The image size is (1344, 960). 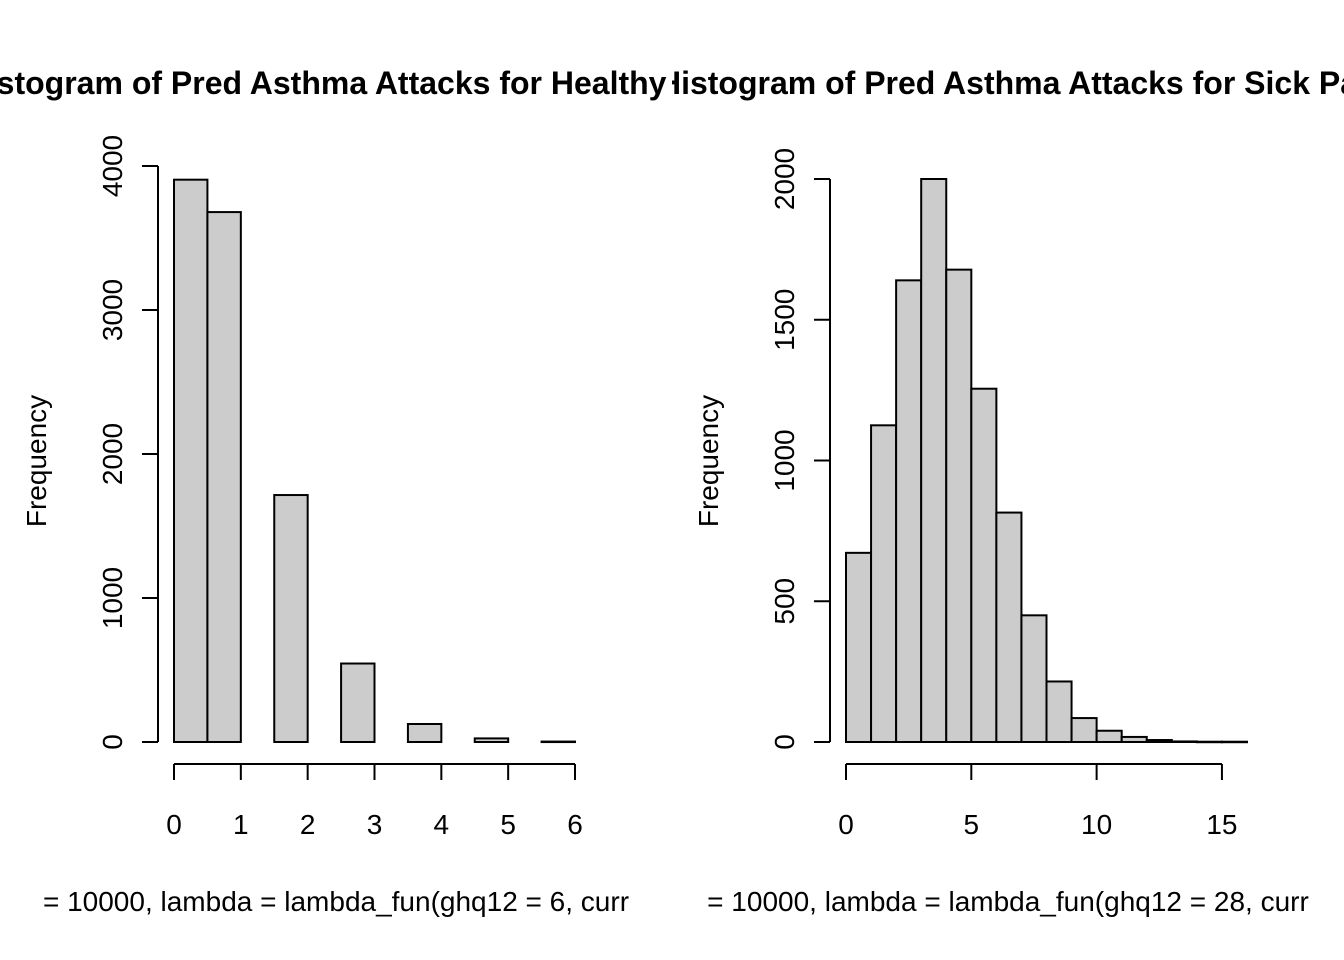 What do you see at coordinates (784, 179) in the screenshot?
I see `sick-y-tick-label-4: 2000` at bounding box center [784, 179].